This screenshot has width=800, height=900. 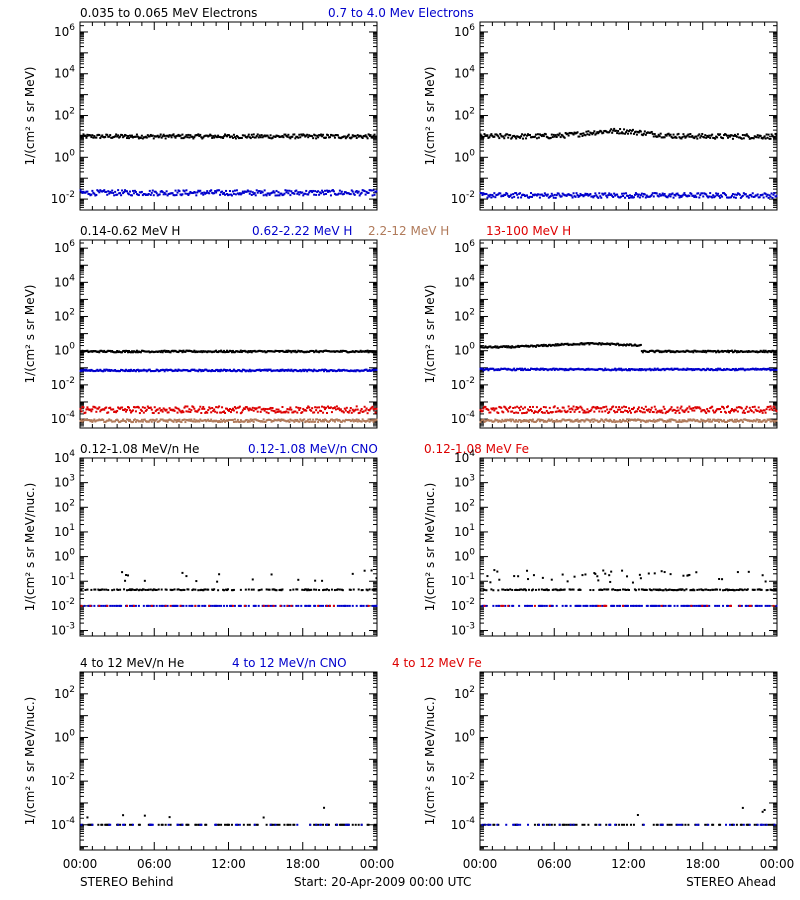 What do you see at coordinates (72, 278) in the screenshot?
I see `y-tick-exponent: 4` at bounding box center [72, 278].